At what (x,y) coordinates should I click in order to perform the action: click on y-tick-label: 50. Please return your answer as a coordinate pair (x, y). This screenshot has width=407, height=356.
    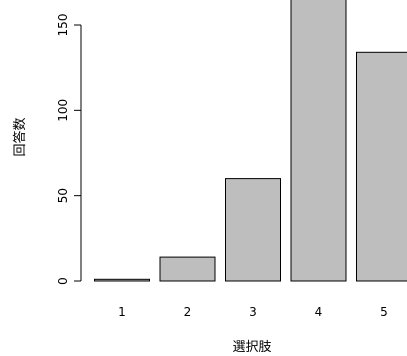
    Looking at the image, I should click on (63, 195).